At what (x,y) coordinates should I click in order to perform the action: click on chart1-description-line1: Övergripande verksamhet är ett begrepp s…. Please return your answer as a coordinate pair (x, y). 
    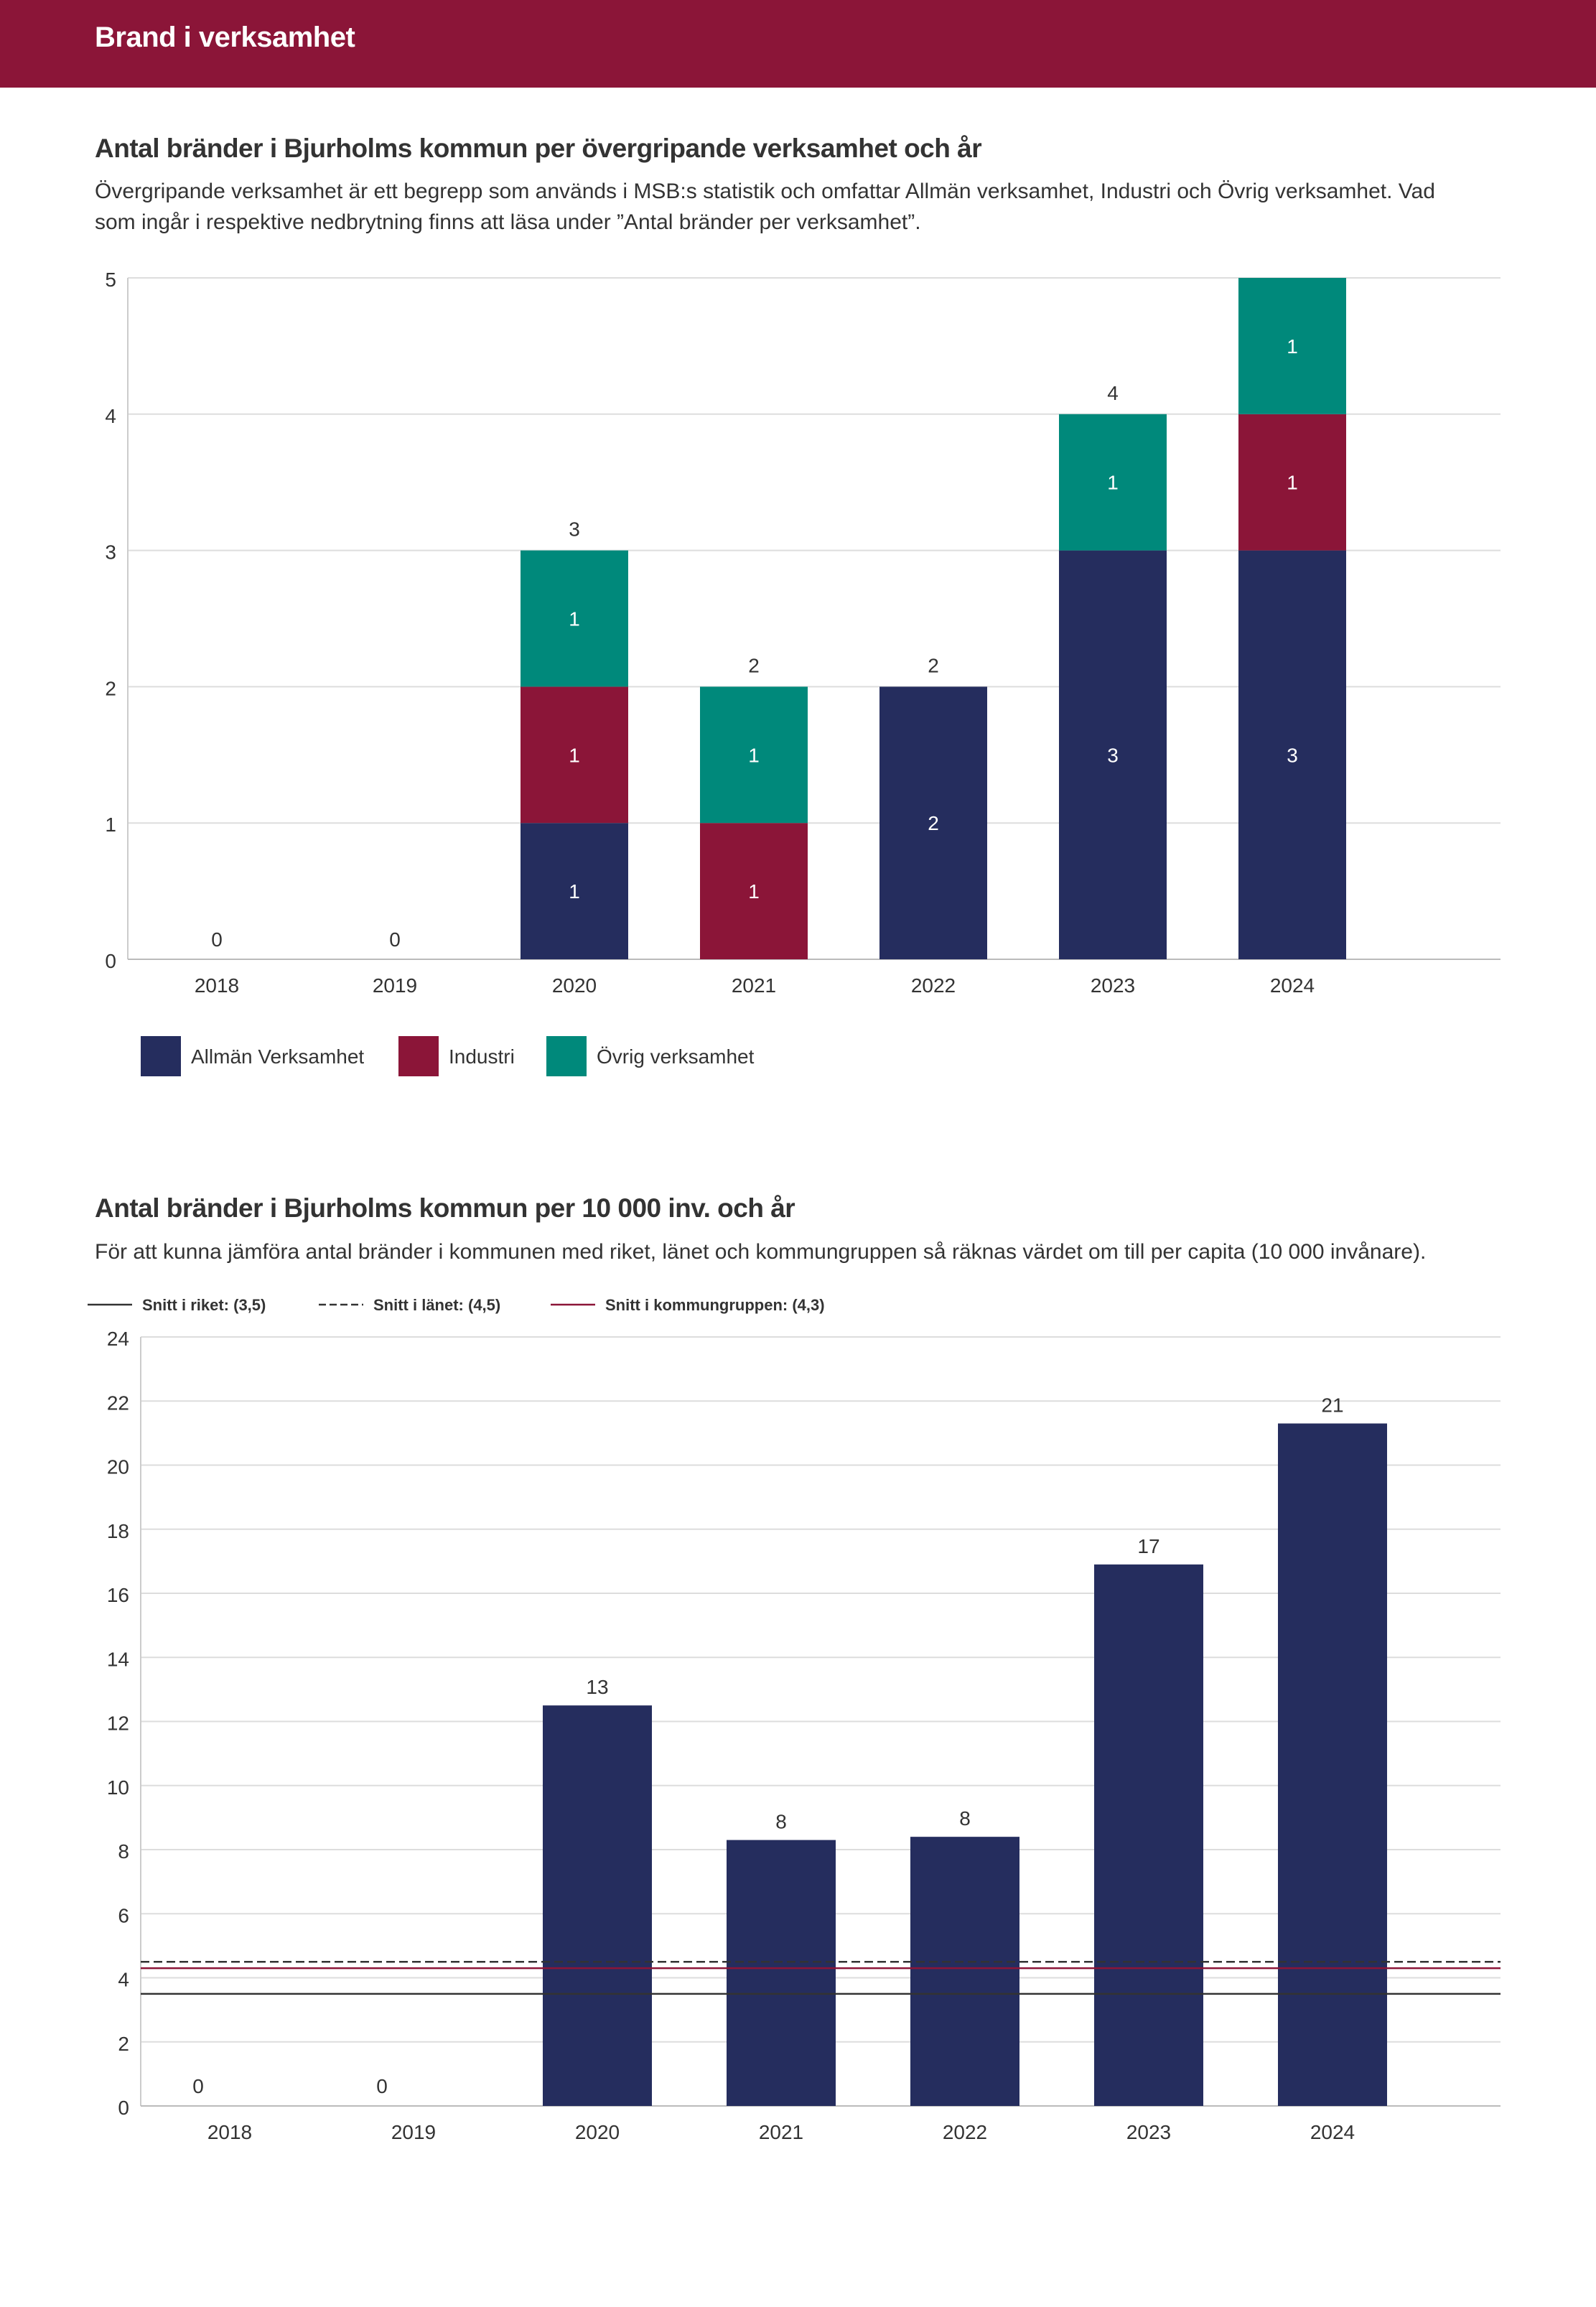
    Looking at the image, I should click on (765, 191).